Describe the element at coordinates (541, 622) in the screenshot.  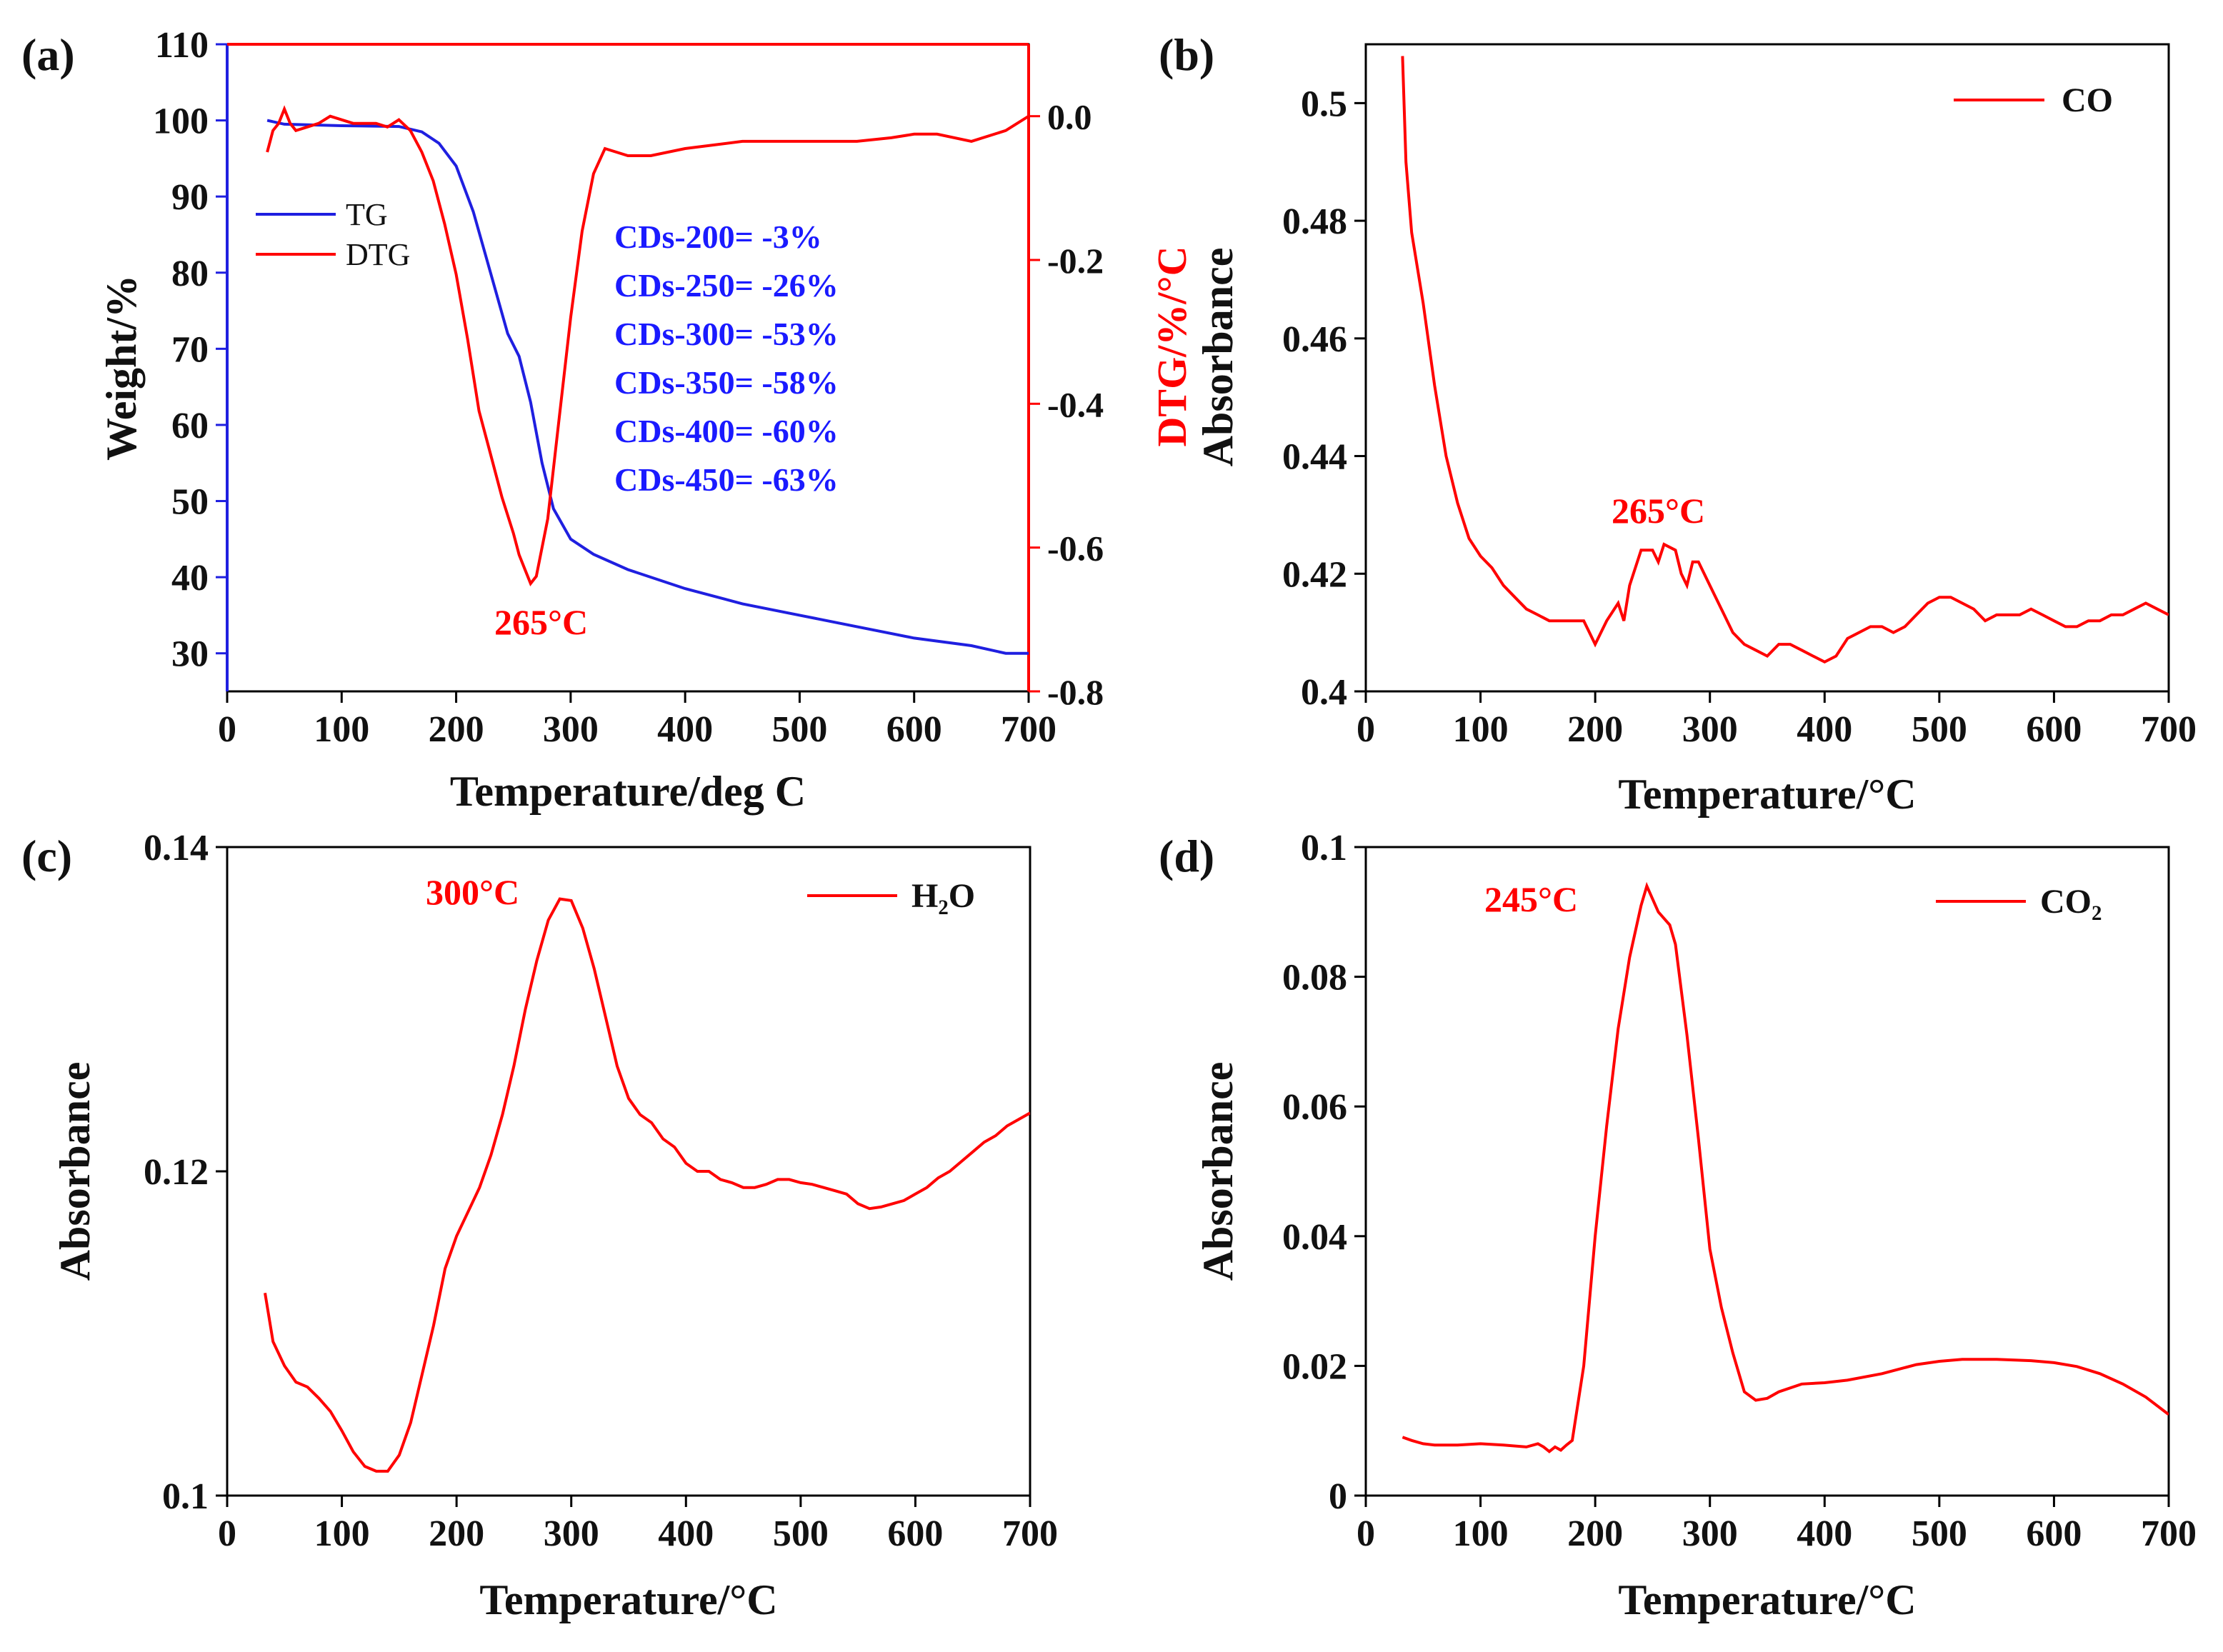
I see `peak-annotation-a: 265°C` at that location.